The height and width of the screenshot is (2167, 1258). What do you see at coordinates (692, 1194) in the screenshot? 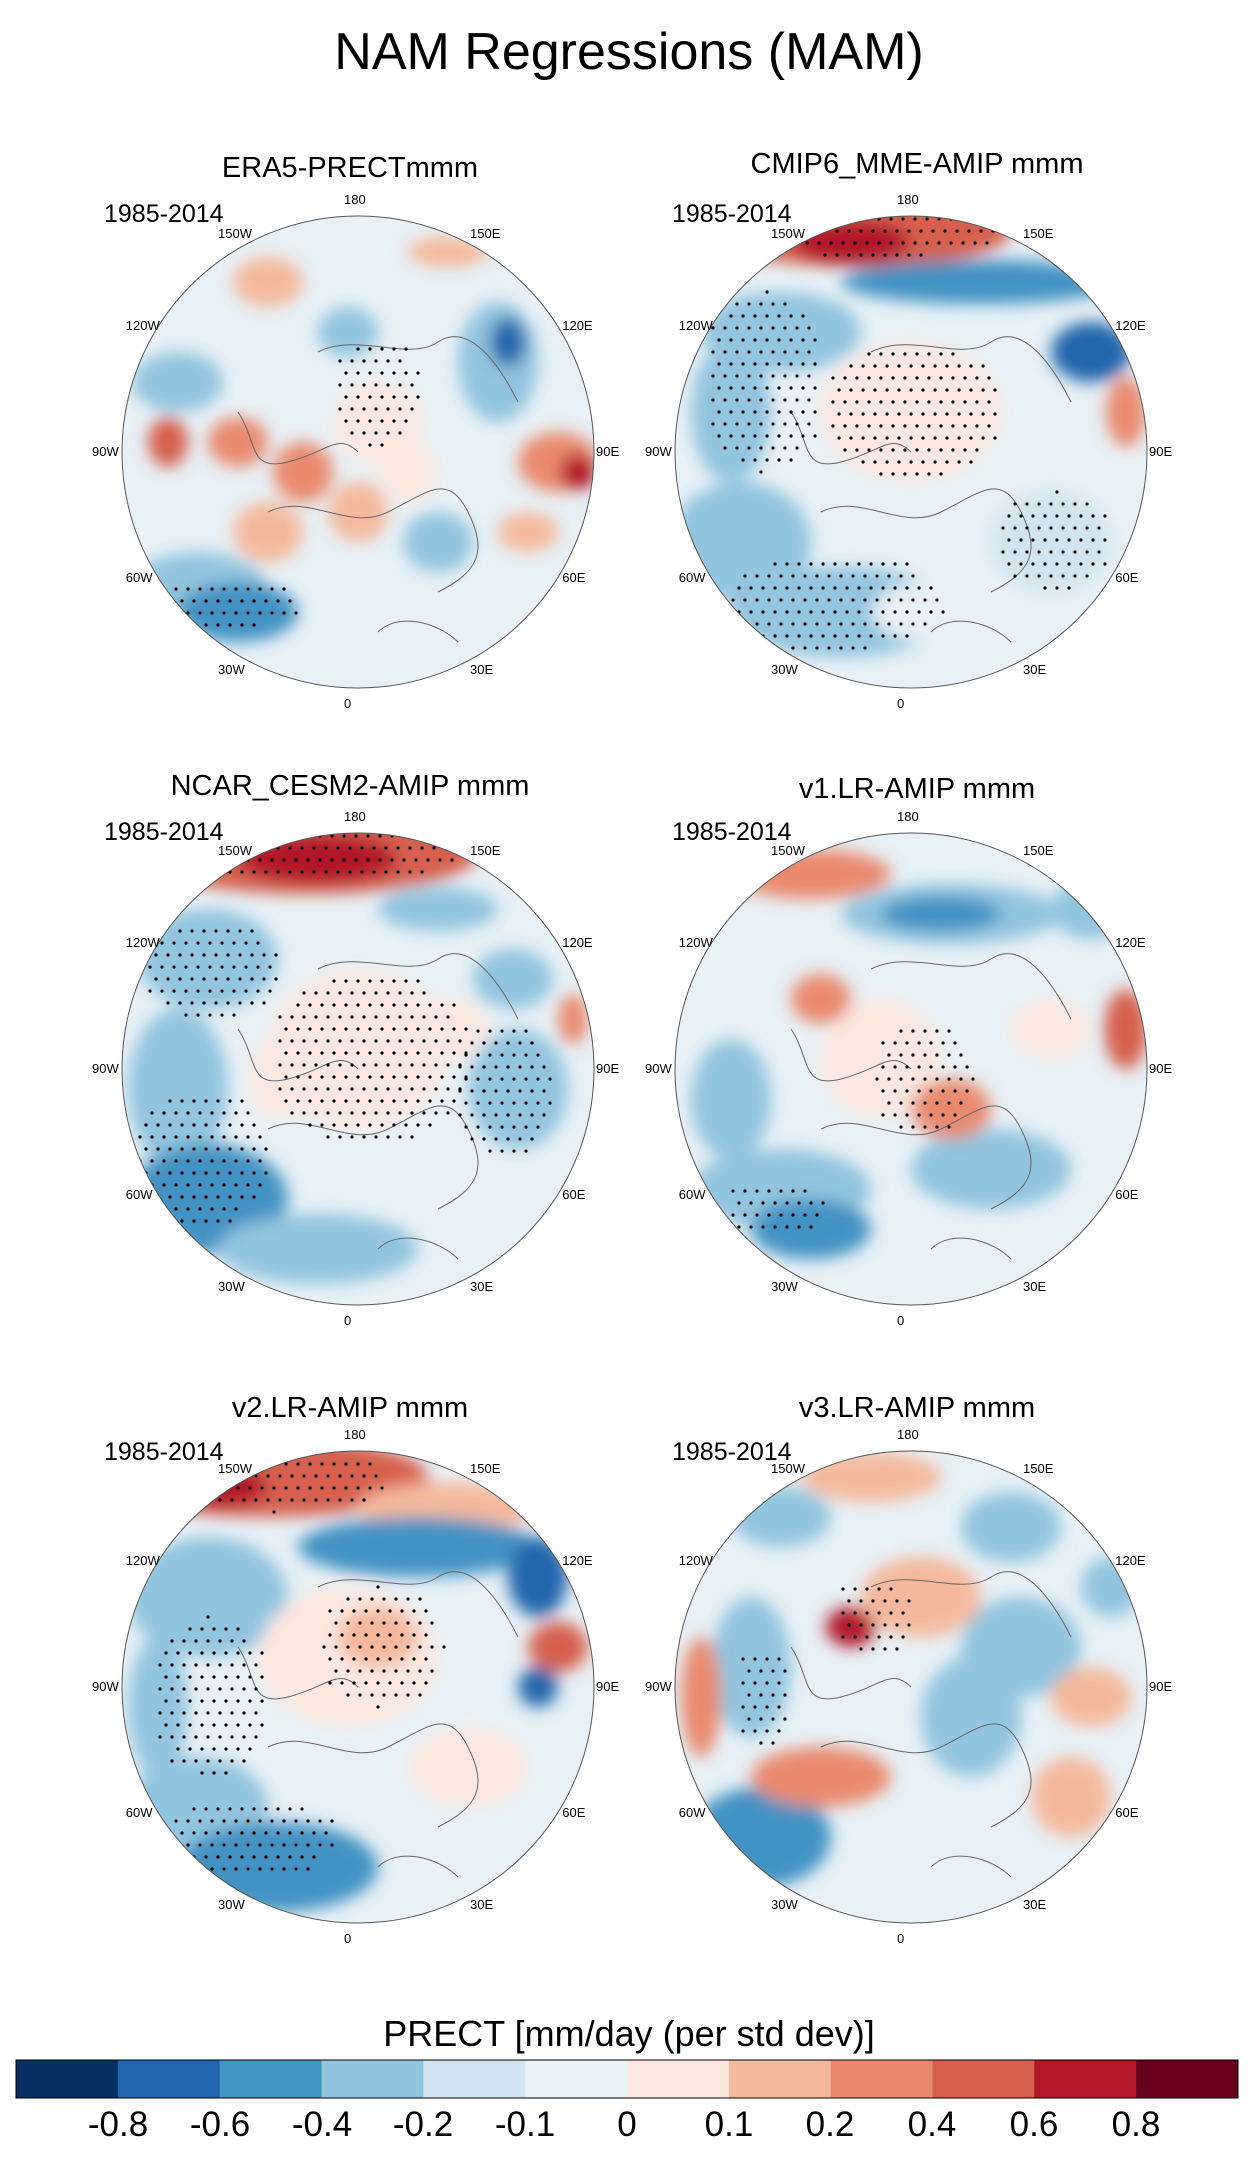
I see `longitude-label: 60W` at bounding box center [692, 1194].